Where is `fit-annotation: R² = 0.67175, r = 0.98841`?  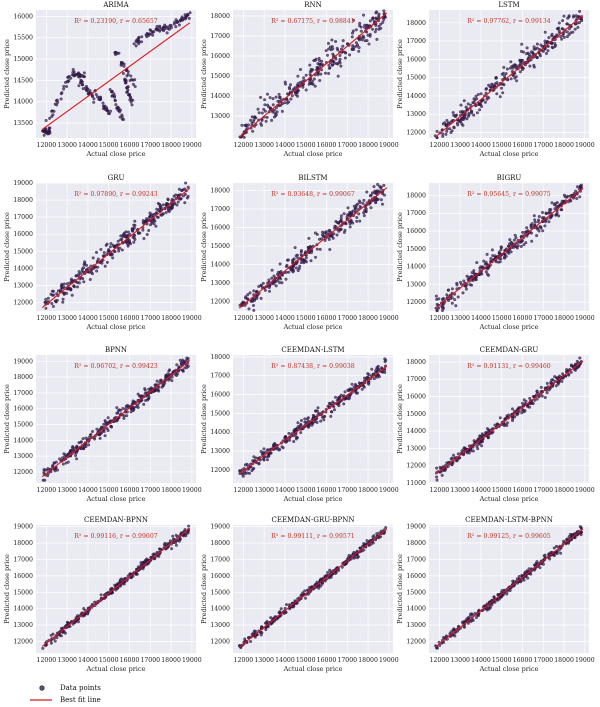 fit-annotation: R² = 0.67175, r = 0.98841 is located at coordinates (313, 21).